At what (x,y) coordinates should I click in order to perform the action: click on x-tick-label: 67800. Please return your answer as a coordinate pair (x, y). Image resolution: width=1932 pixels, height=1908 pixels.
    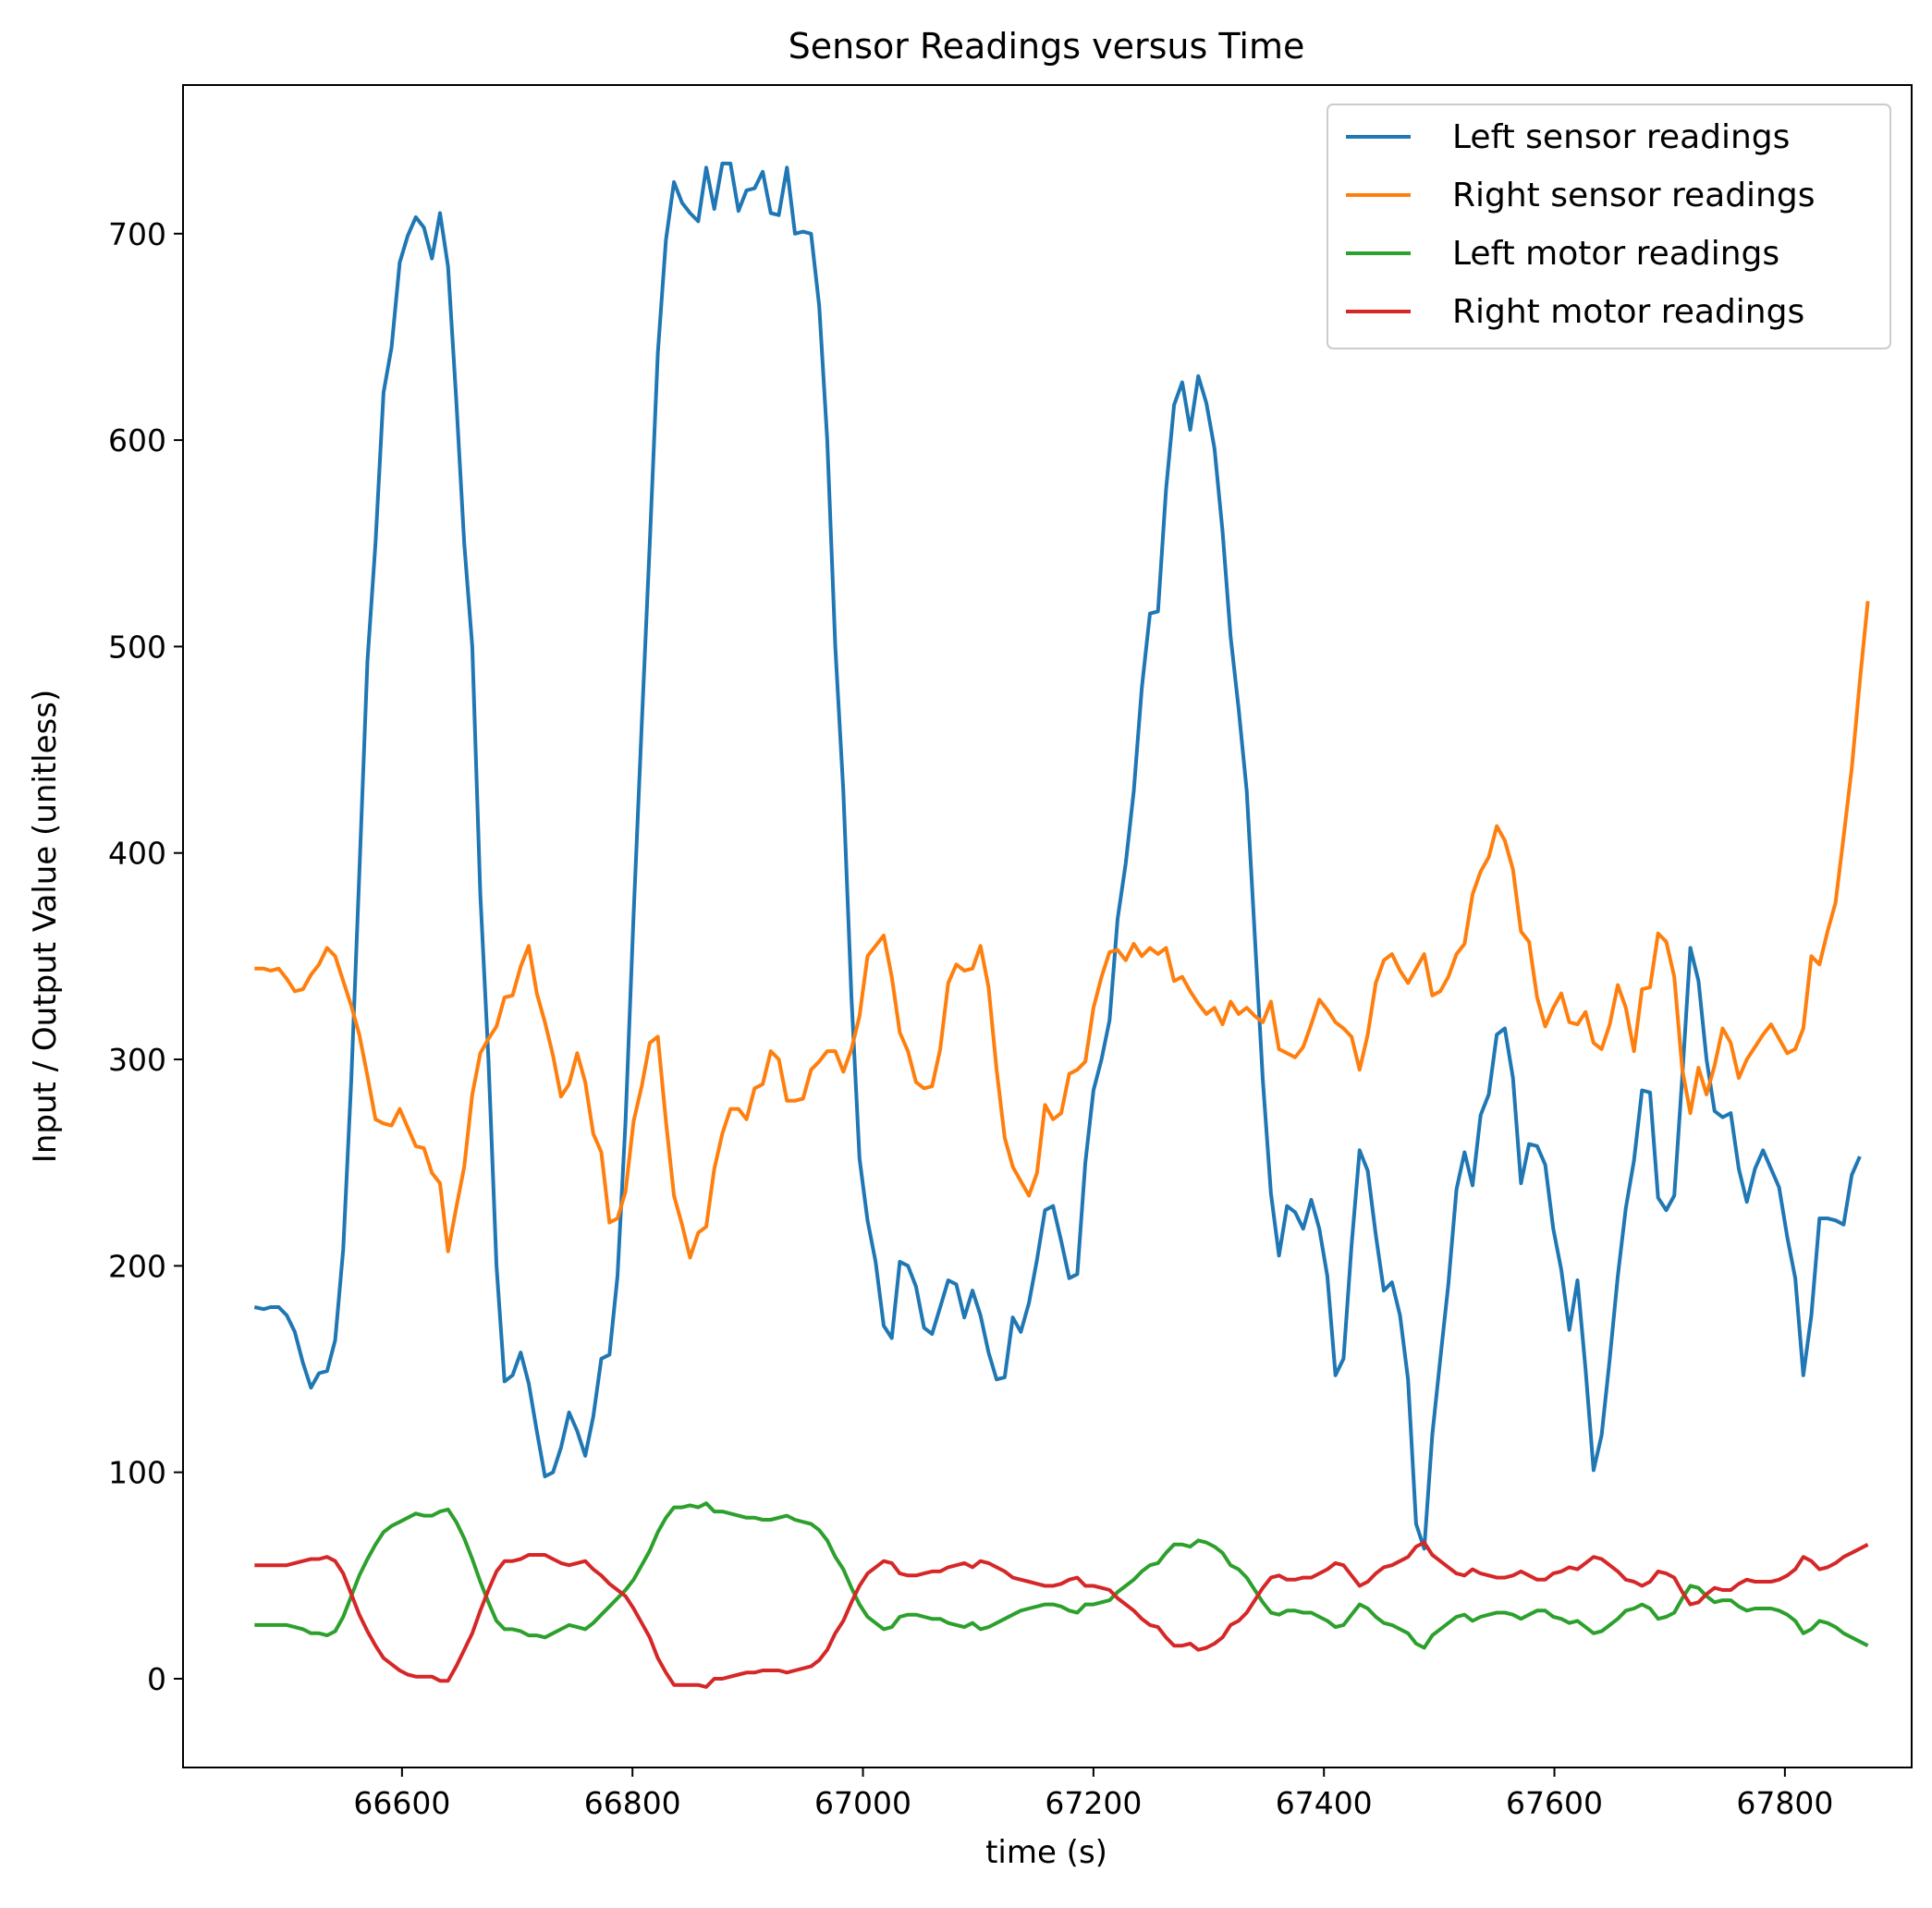
    Looking at the image, I should click on (1784, 1803).